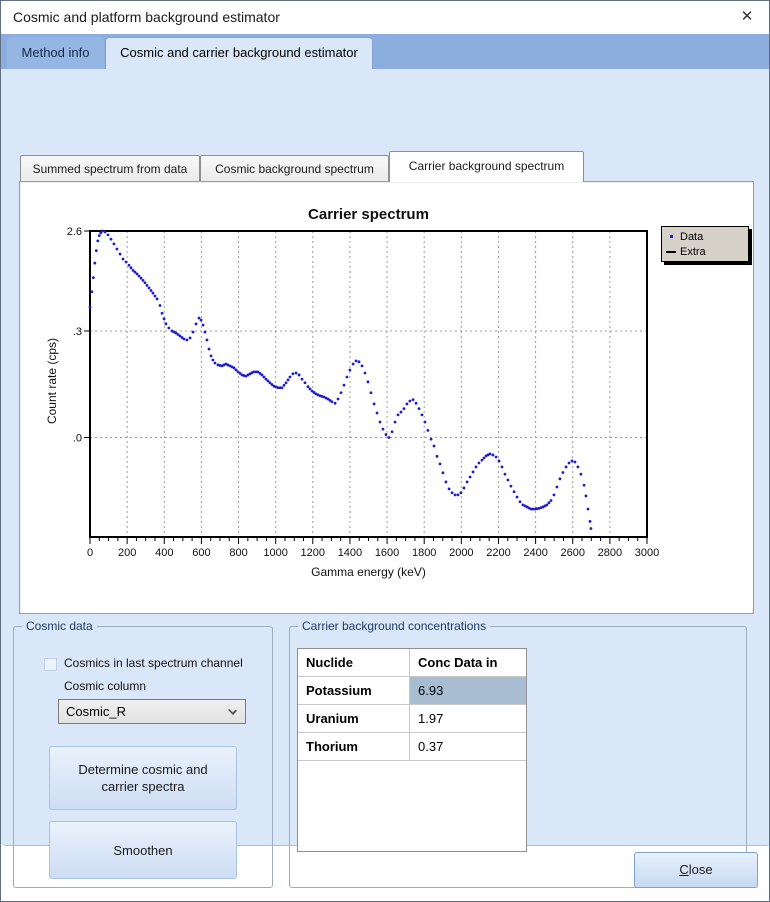  Describe the element at coordinates (55, 53) in the screenshot. I see `tab-method-info: Method info` at that location.